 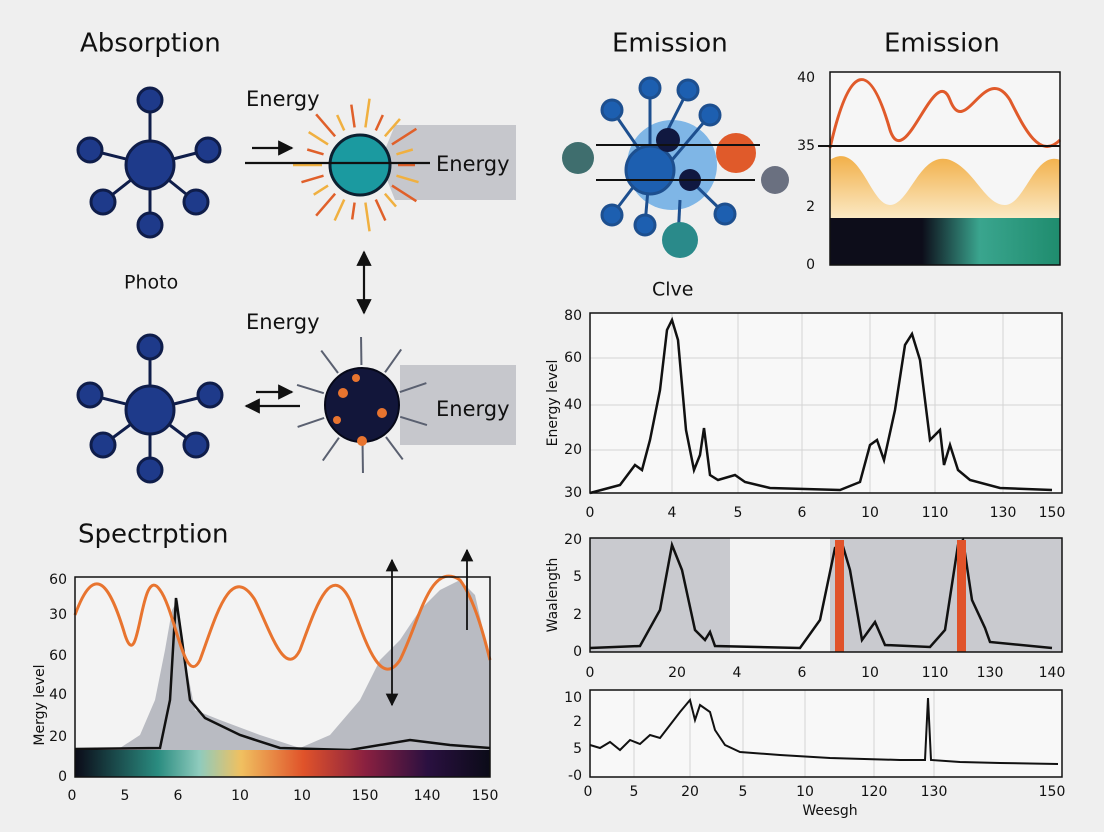 What do you see at coordinates (553, 403) in the screenshot?
I see `y-axis-label: Energy level` at bounding box center [553, 403].